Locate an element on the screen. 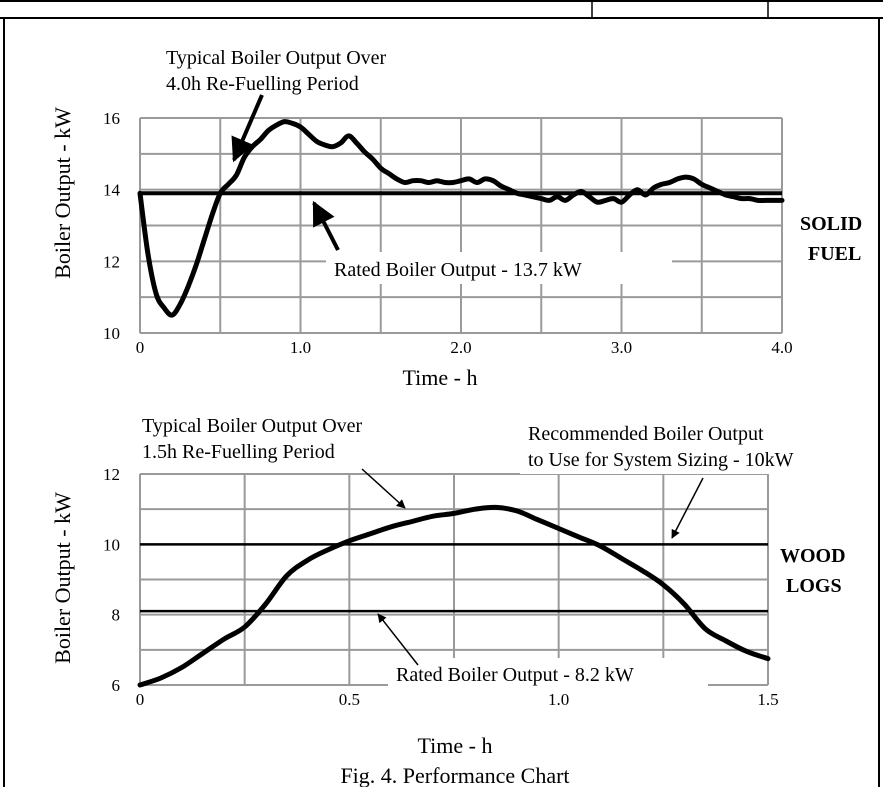 The image size is (883, 792). rated-output-annotation-wood-text: Rated Boiler Output - 8.2 kW is located at coordinates (515, 675).